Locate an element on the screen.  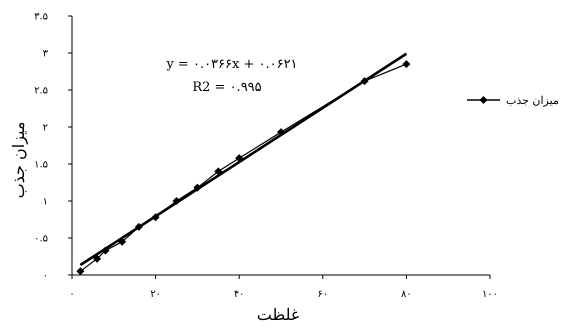
x-ticks: ۰ ۲۰ ۴۰ ۶۰ ۸۰ ۱۰۰ is located at coordinates (283, 287).